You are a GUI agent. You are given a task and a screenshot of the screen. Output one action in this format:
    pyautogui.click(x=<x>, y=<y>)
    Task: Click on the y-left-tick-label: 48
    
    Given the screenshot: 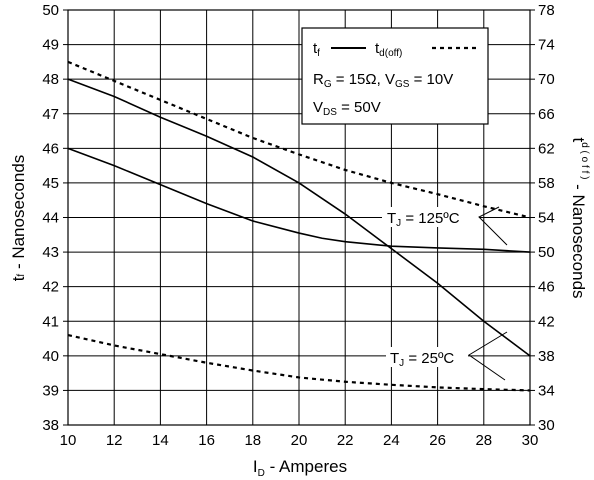 What is the action you would take?
    pyautogui.click(x=50, y=79)
    